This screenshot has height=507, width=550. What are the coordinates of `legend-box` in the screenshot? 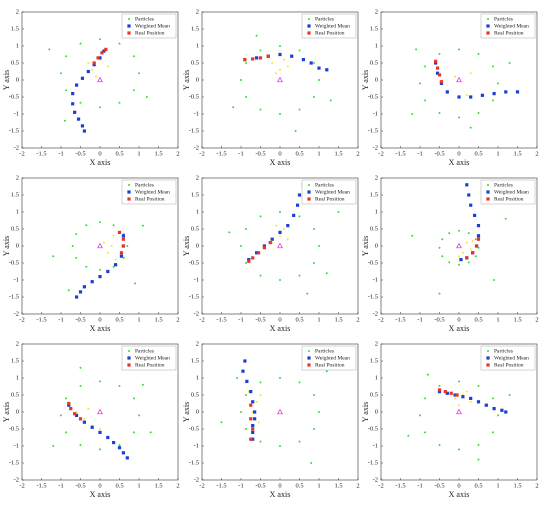 It's located at (149, 358).